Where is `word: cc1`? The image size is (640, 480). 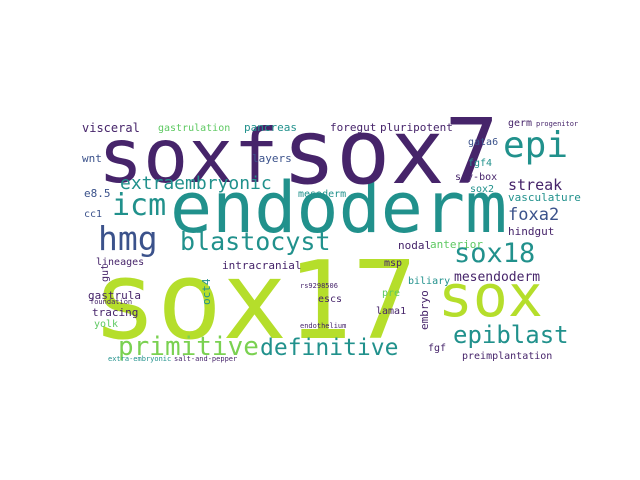
word: cc1 is located at coordinates (93, 214).